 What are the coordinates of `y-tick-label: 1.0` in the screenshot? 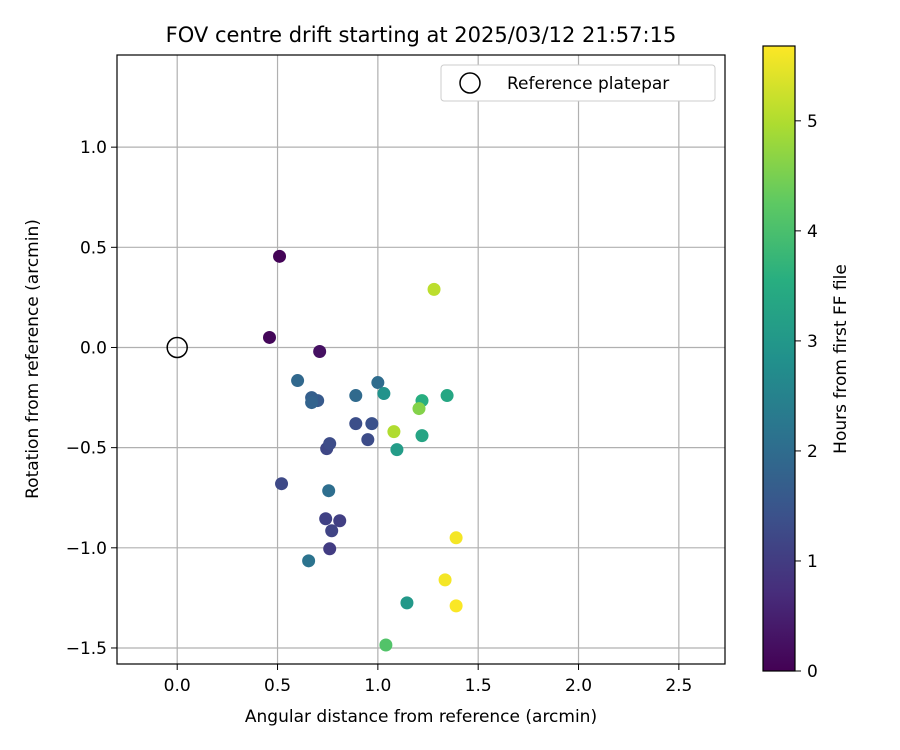 It's located at (93, 148).